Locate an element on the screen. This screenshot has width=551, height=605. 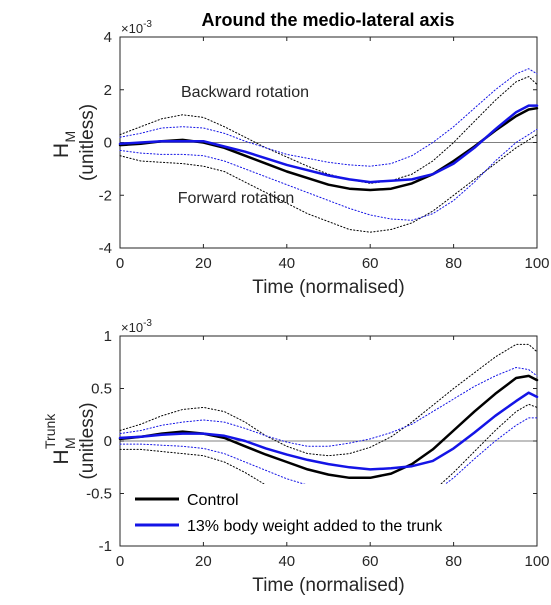
legend-label: 13% body weight added to the trunk is located at coordinates (315, 526).